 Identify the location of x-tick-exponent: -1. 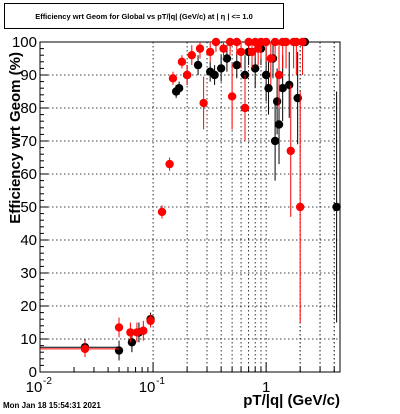
(160, 381).